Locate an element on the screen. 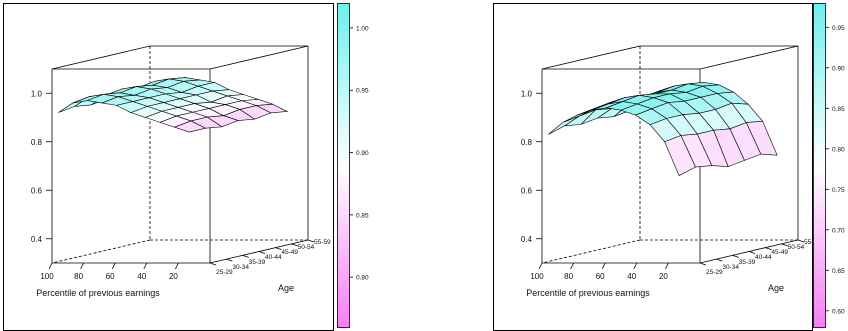 This screenshot has width=848, height=331. y-axis-title: Age is located at coordinates (776, 288).